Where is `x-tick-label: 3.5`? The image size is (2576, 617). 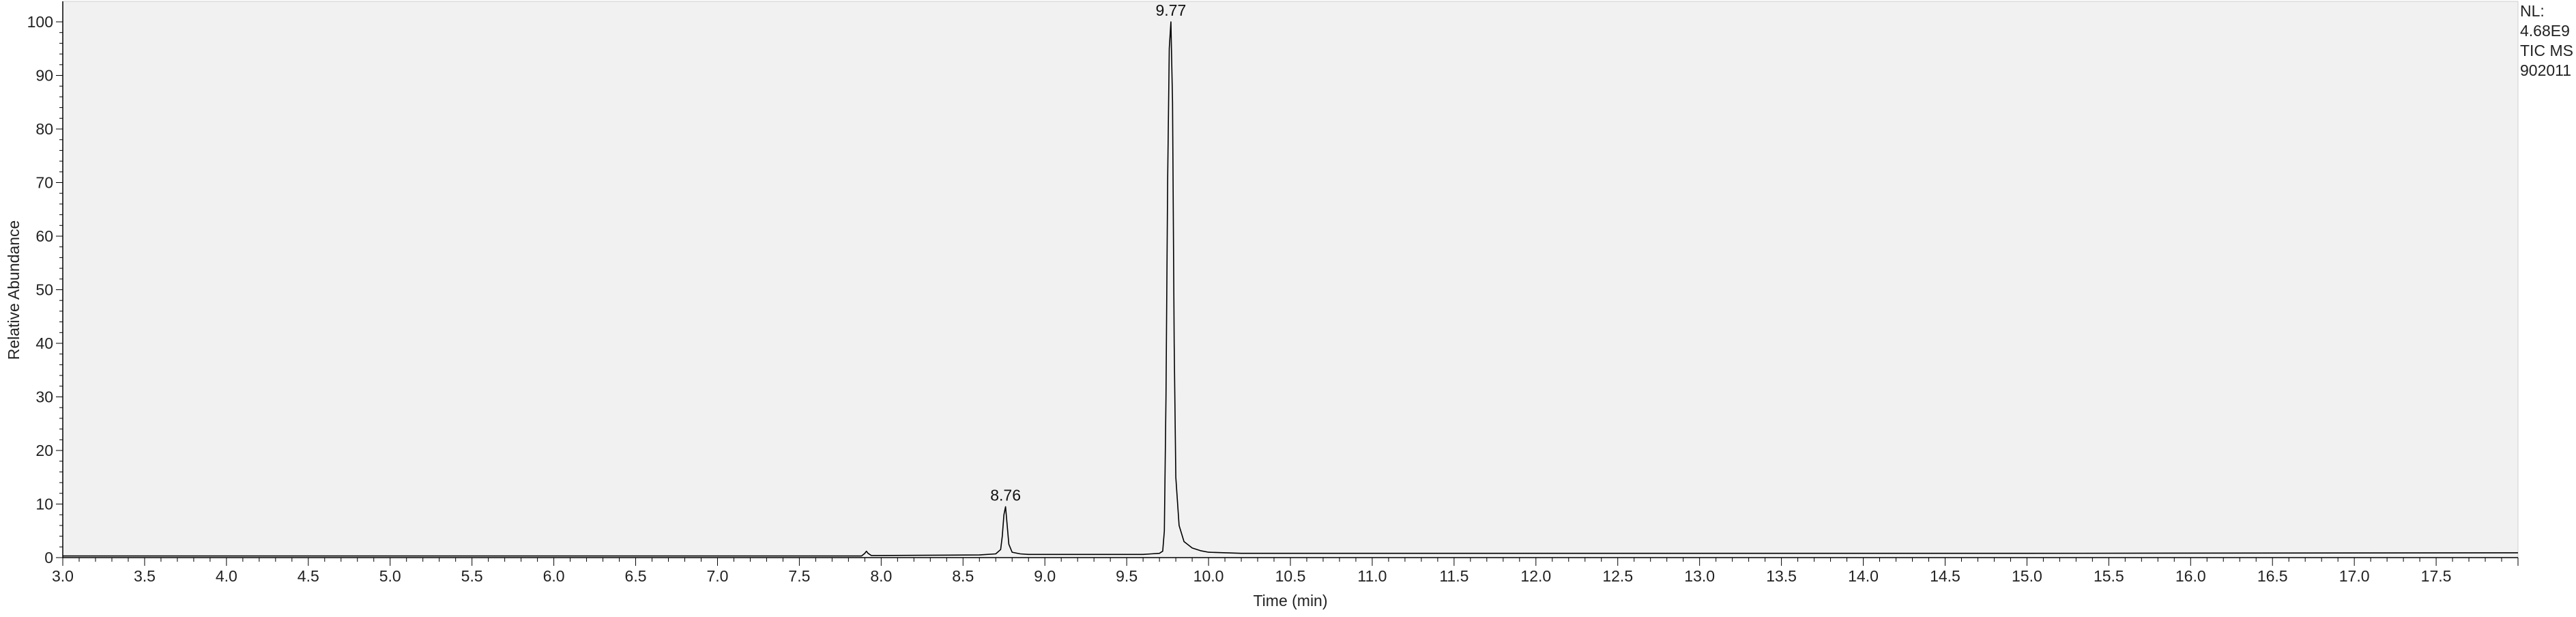 x-tick-label: 3.5 is located at coordinates (145, 576).